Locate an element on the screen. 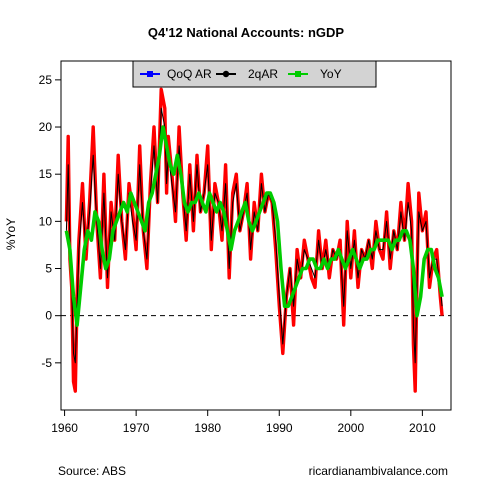 The image size is (480, 480). legend-item-2qar: 2qAR is located at coordinates (247, 74).